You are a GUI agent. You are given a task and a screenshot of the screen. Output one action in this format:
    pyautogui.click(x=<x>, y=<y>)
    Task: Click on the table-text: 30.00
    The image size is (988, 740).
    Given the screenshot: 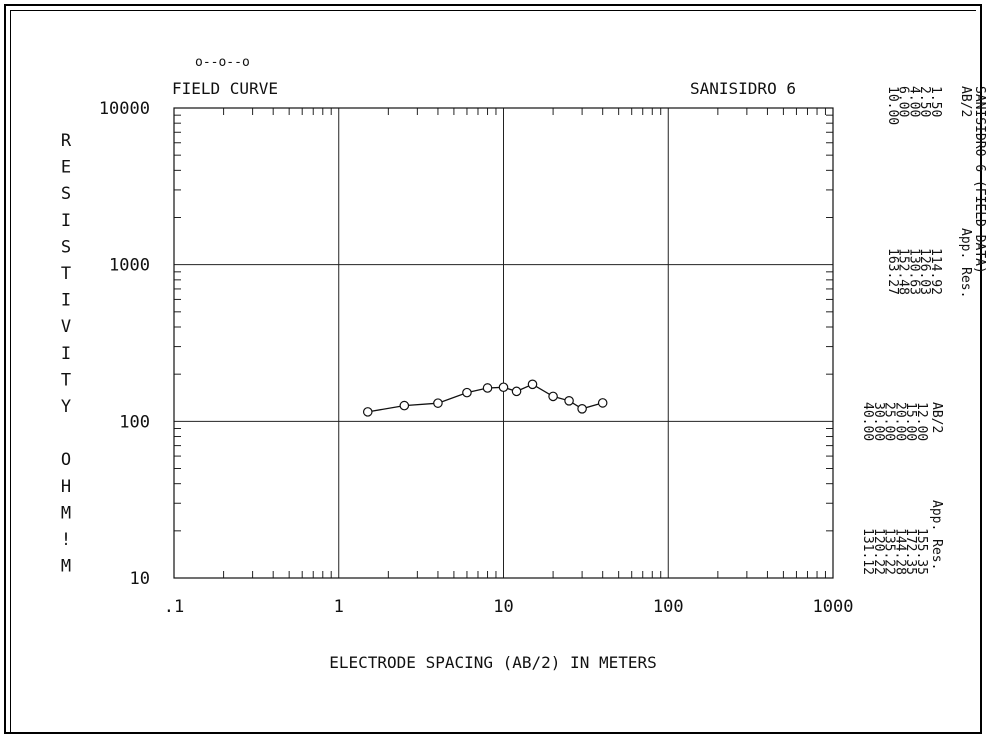 What is the action you would take?
    pyautogui.click(x=878, y=421)
    